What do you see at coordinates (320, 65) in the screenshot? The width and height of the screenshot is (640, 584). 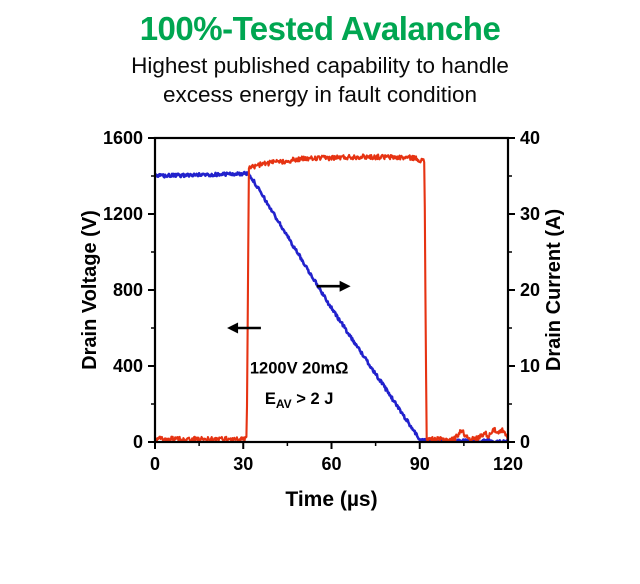 I see `subtitle-line-1: Highest published capability to handle` at bounding box center [320, 65].